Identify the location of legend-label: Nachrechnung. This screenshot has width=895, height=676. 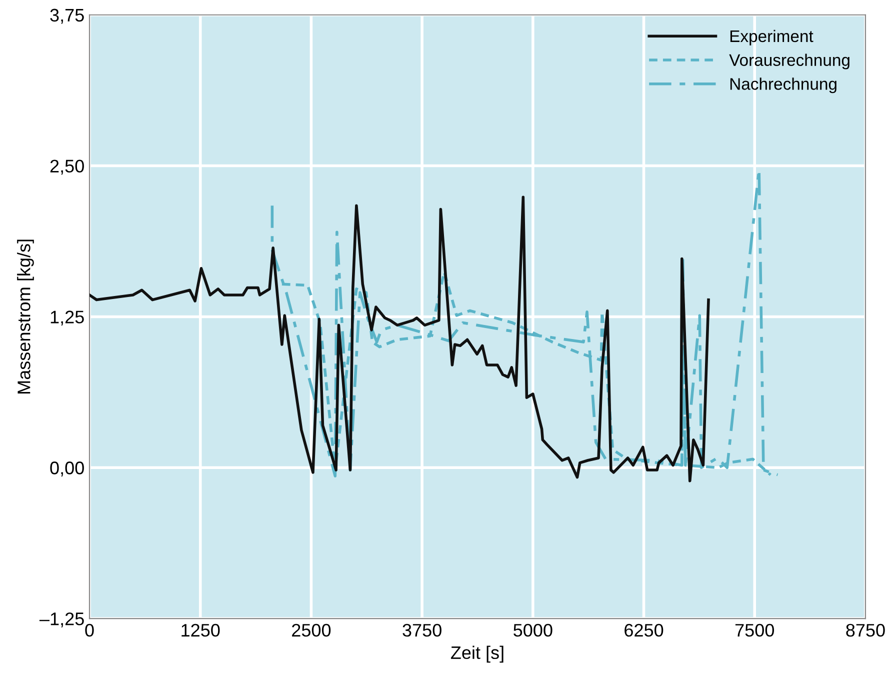
(783, 86).